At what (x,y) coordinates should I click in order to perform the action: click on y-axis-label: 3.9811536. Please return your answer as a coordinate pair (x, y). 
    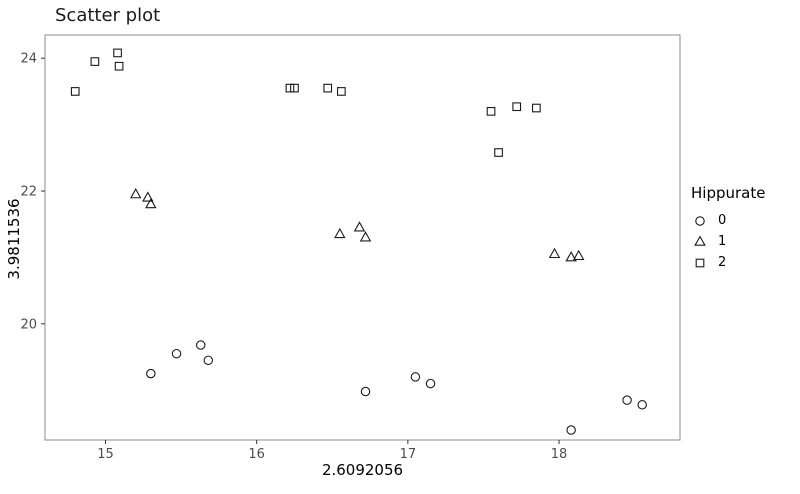
    Looking at the image, I should click on (14, 239).